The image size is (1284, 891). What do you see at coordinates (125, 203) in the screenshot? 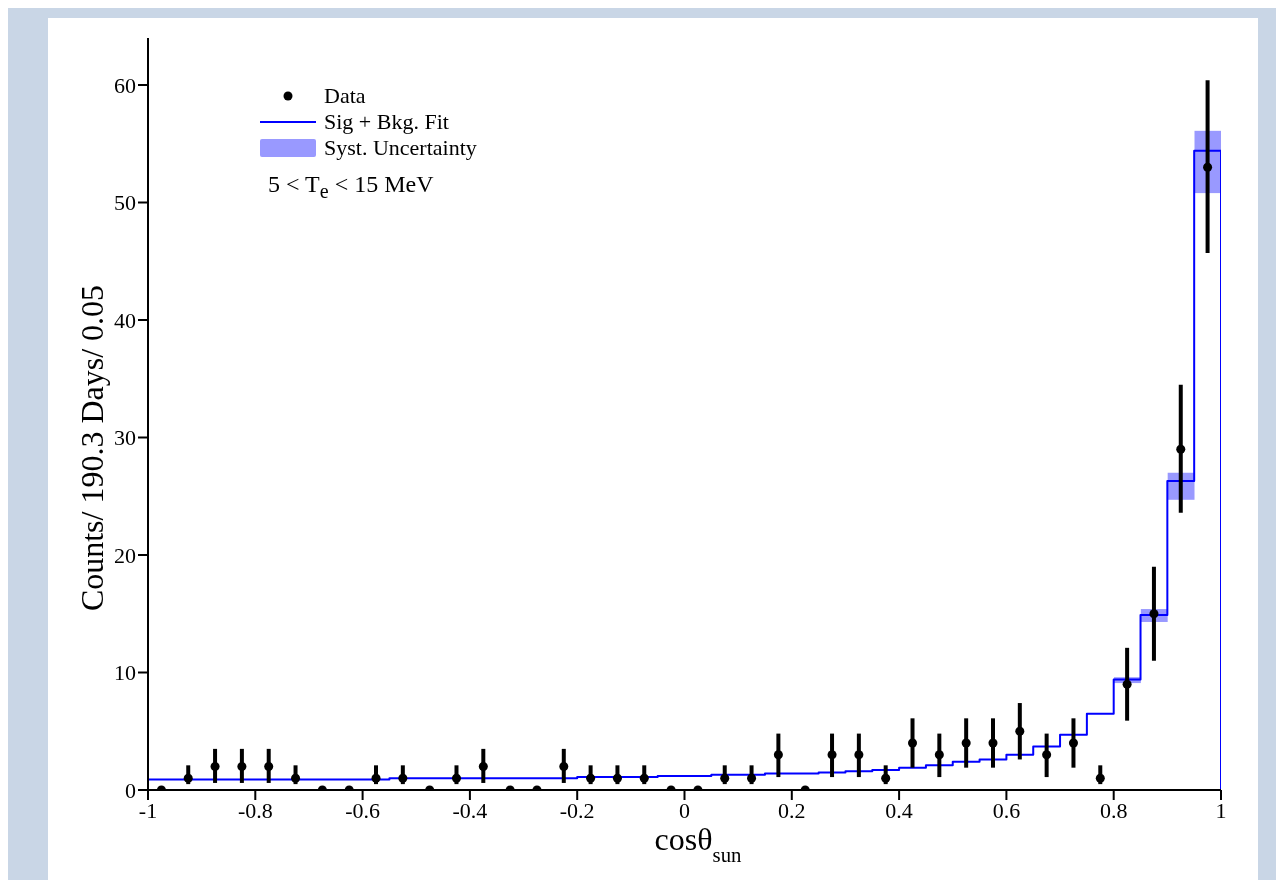
I see `y-tick-label: 50` at bounding box center [125, 203].